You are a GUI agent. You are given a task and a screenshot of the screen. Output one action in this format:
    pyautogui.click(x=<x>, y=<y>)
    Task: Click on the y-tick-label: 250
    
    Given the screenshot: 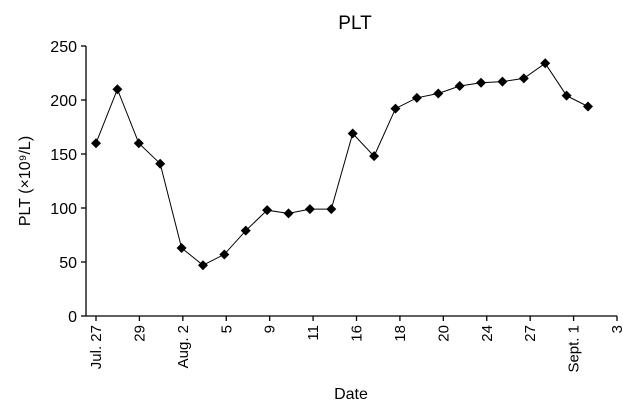 What is the action you would take?
    pyautogui.click(x=63, y=47)
    